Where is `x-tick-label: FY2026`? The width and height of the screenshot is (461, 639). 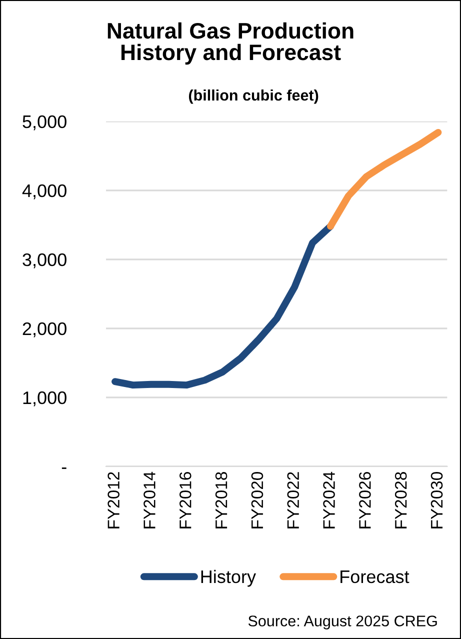 x-tick-label: FY2026 is located at coordinates (365, 500).